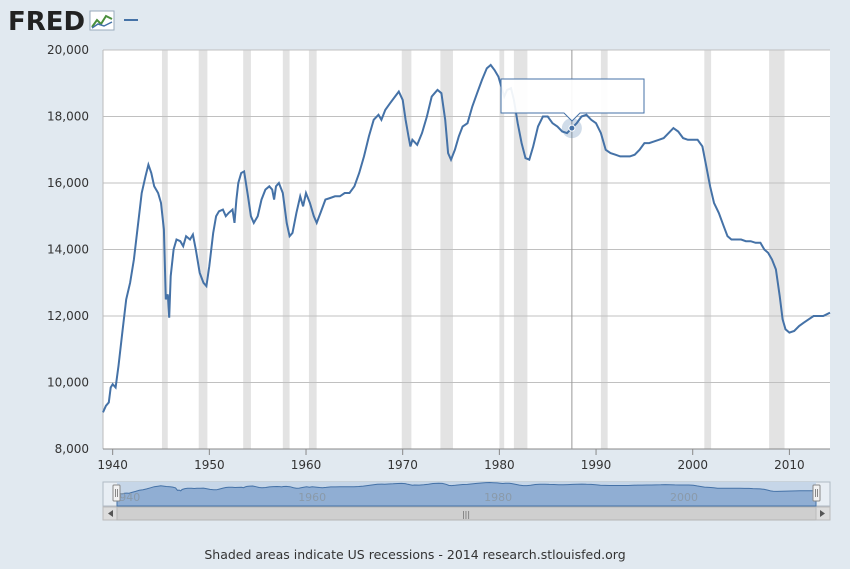  What do you see at coordinates (110, 513) in the screenshot?
I see `chevron-left-icon` at bounding box center [110, 513].